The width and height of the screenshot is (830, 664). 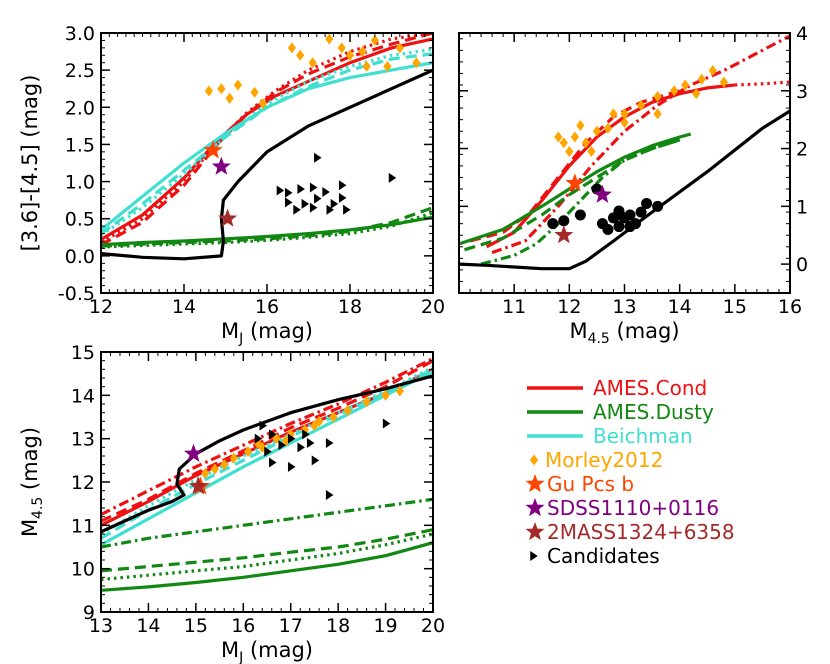 I want to click on y-tick-label: 3.0, so click(x=80, y=34).